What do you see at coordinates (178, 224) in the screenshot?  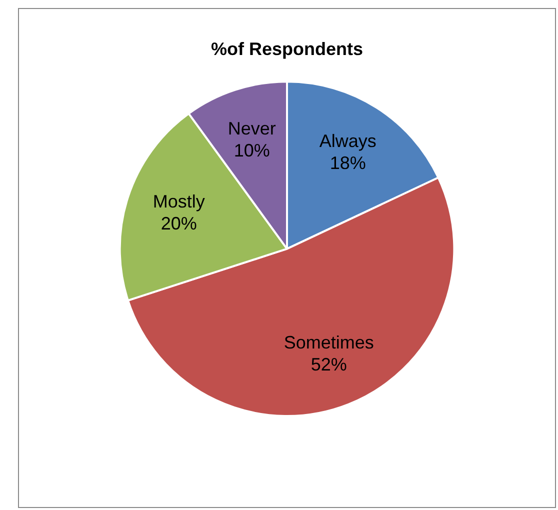 I see `data-label: 20%` at bounding box center [178, 224].